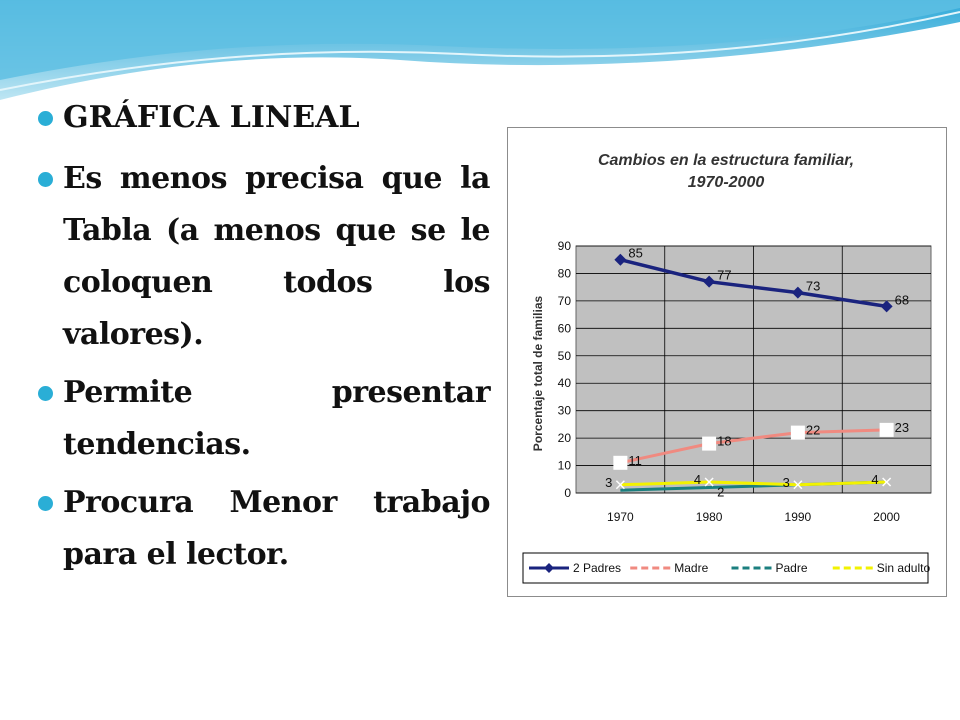 This screenshot has height=720, width=960. What do you see at coordinates (724, 441) in the screenshot?
I see `data-label: 18` at bounding box center [724, 441].